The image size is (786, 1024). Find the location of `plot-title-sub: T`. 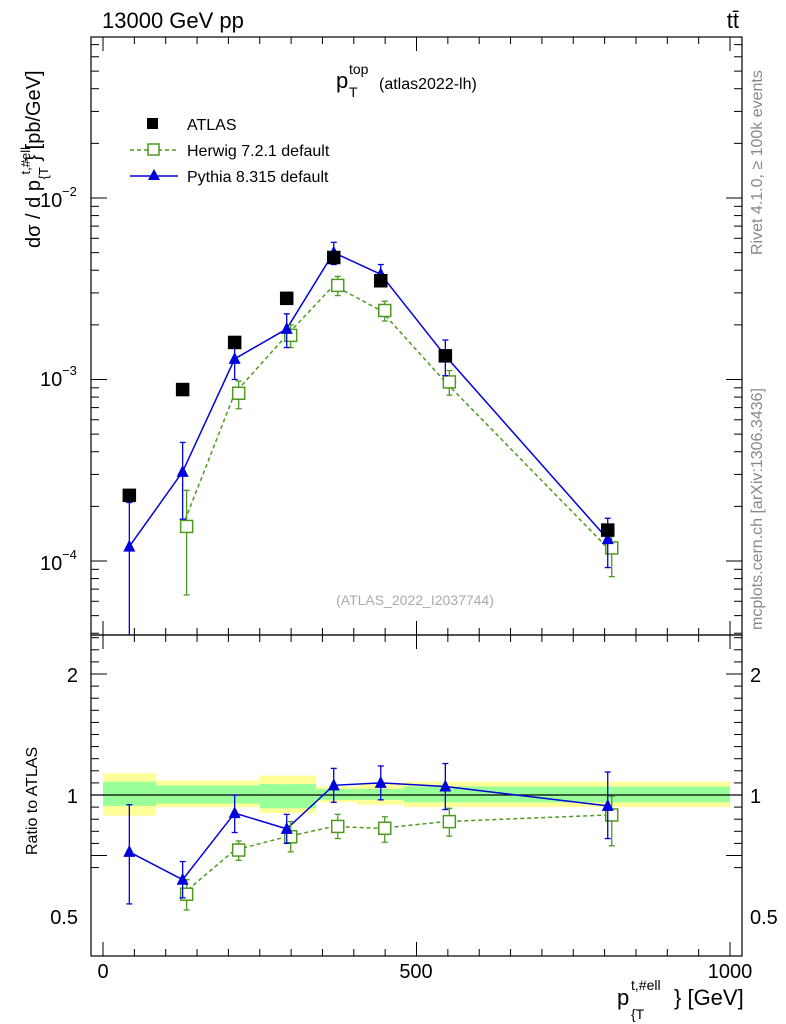

plot-title-sub: T is located at coordinates (353, 92).